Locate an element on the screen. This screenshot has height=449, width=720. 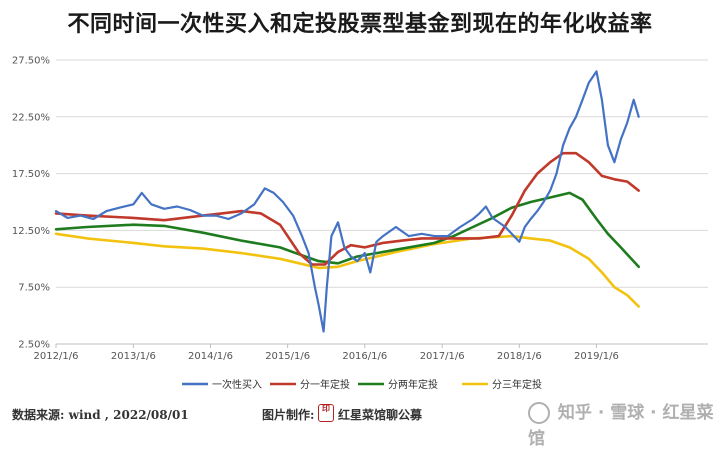
legend-label: 一次性买入 is located at coordinates (237, 384).